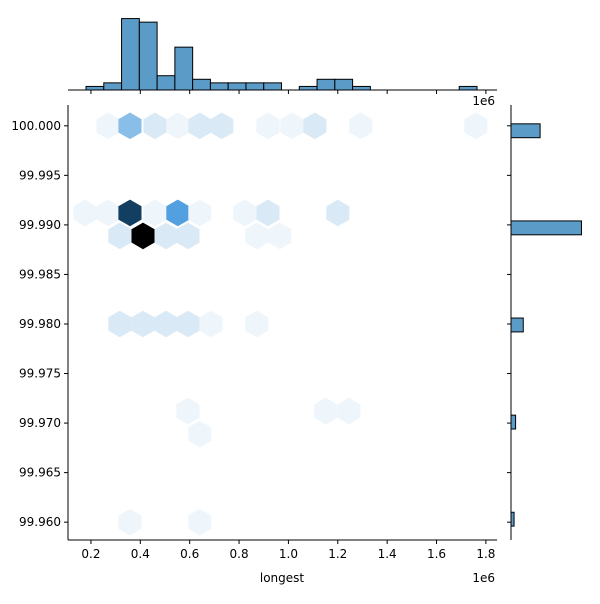  What do you see at coordinates (40, 522) in the screenshot?
I see `y-tick-label: 99.960` at bounding box center [40, 522].